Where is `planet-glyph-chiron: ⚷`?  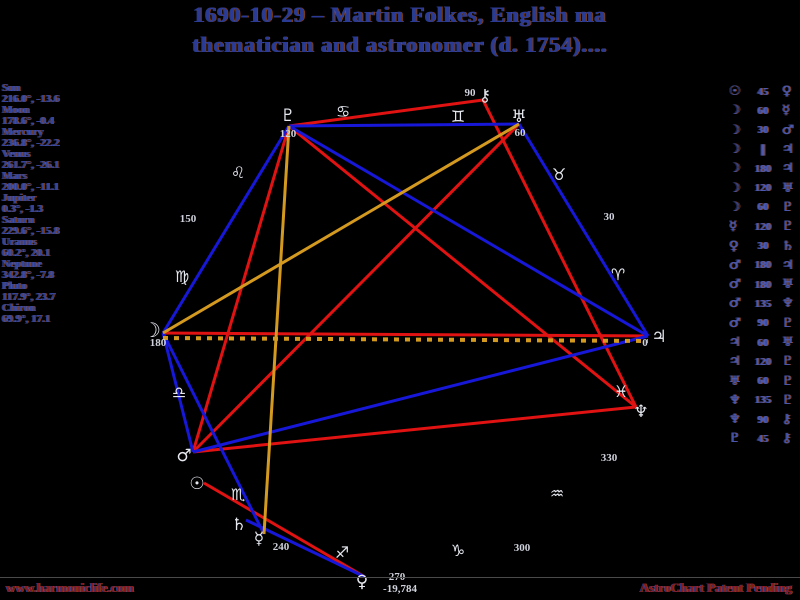
planet-glyph-chiron: ⚷ is located at coordinates (485, 96).